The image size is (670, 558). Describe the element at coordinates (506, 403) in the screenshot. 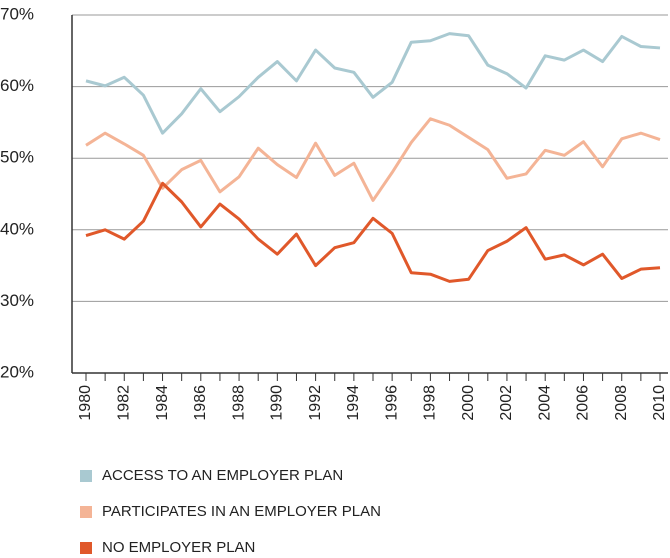

I see `x-tick-label: 2002` at that location.